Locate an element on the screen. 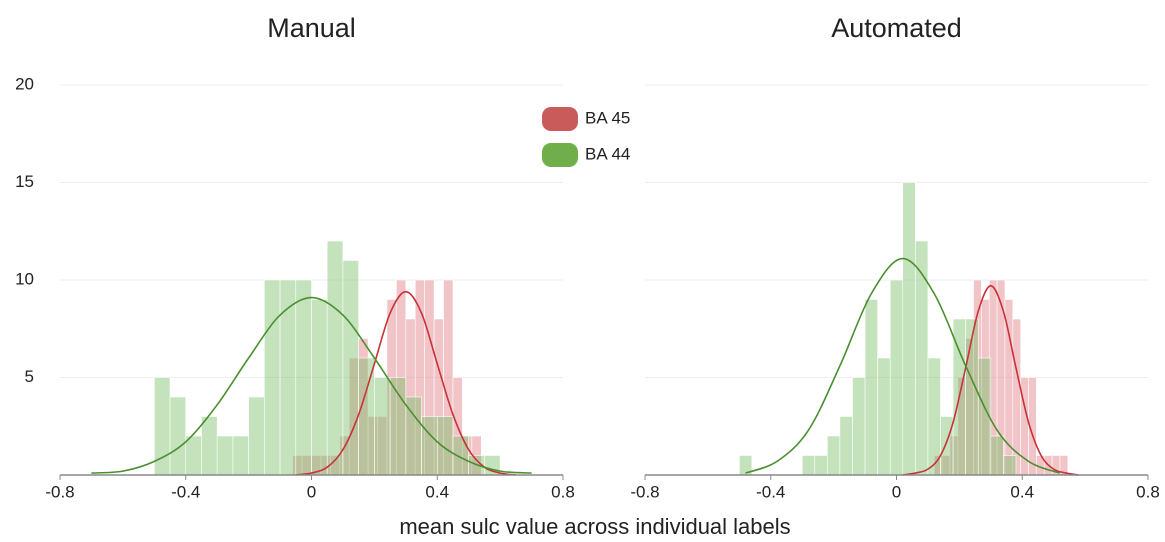 This screenshot has width=1165, height=542. y-tick-label: 10 is located at coordinates (24, 278).